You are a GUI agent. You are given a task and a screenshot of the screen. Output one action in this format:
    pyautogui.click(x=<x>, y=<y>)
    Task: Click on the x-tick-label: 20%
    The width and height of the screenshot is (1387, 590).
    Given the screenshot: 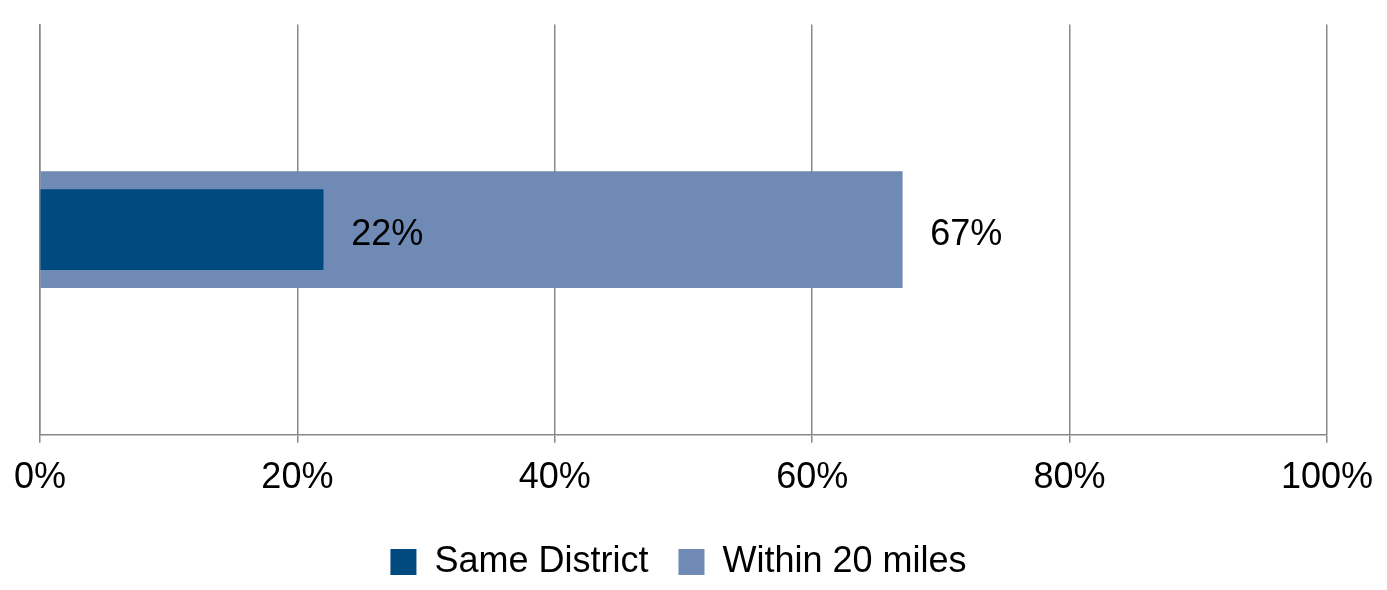 What is the action you would take?
    pyautogui.click(x=297, y=476)
    